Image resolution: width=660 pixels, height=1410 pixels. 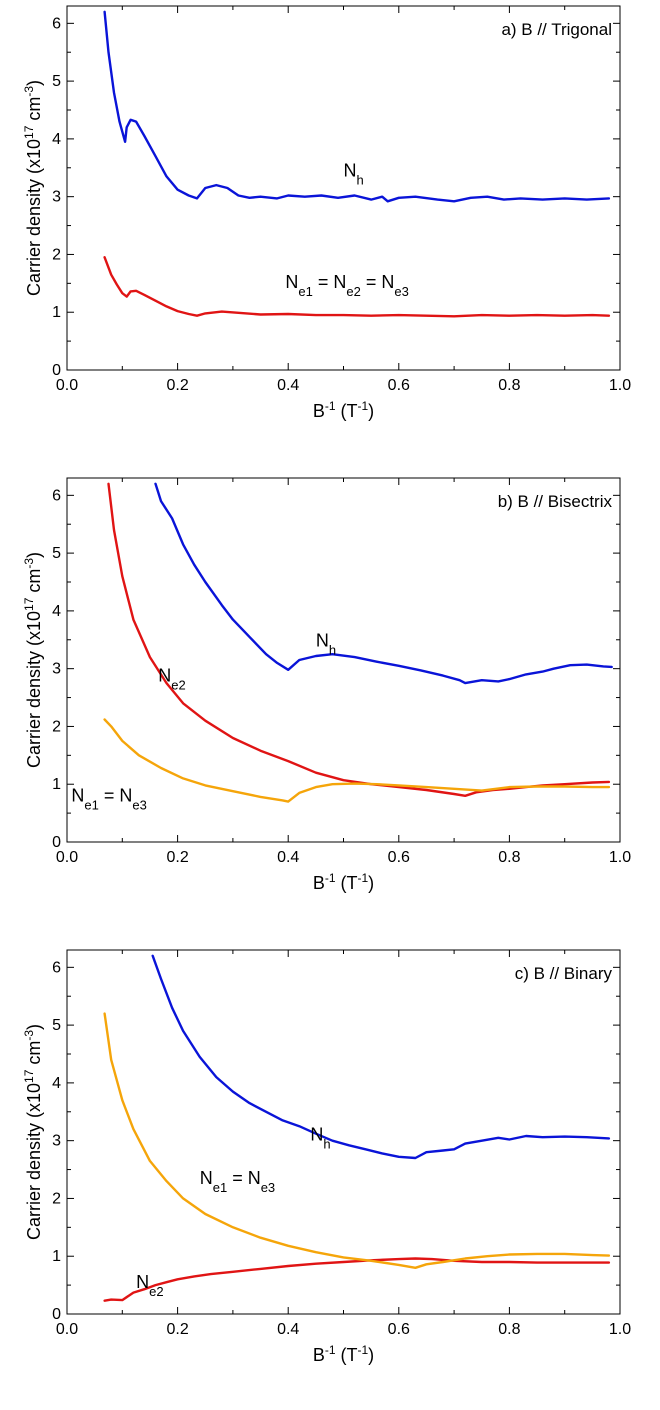 I want to click on panel-title: b) B // Bisectrix, so click(x=555, y=501).